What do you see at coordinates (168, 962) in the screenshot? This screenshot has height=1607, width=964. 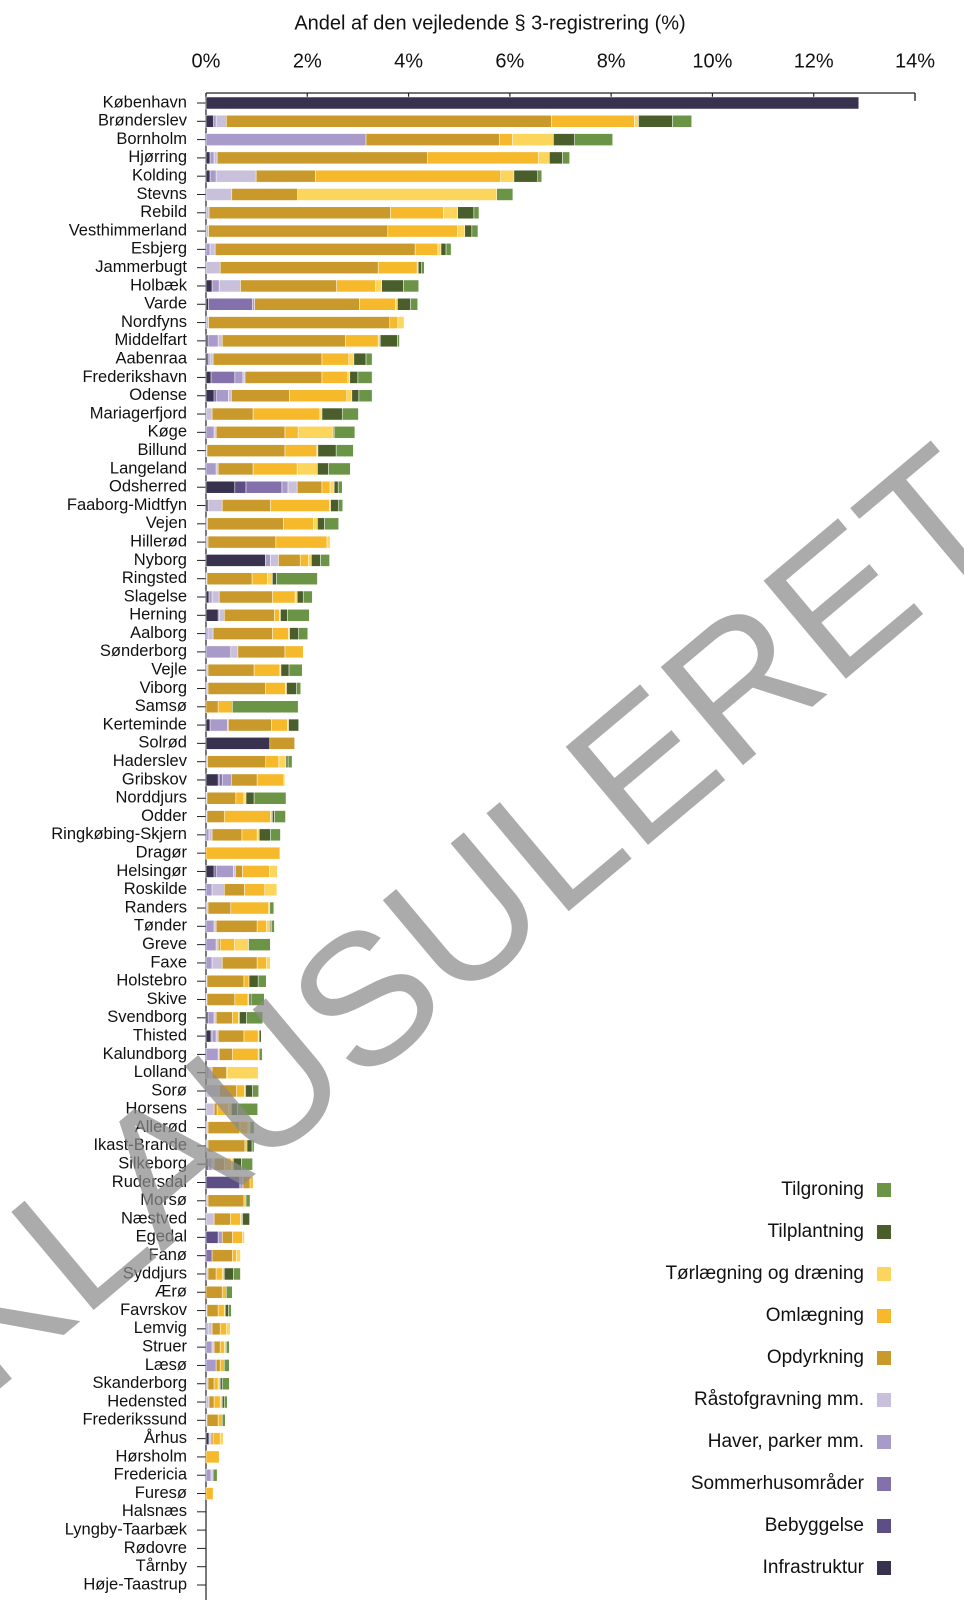 I see `y-tick-label: Faxe` at bounding box center [168, 962].